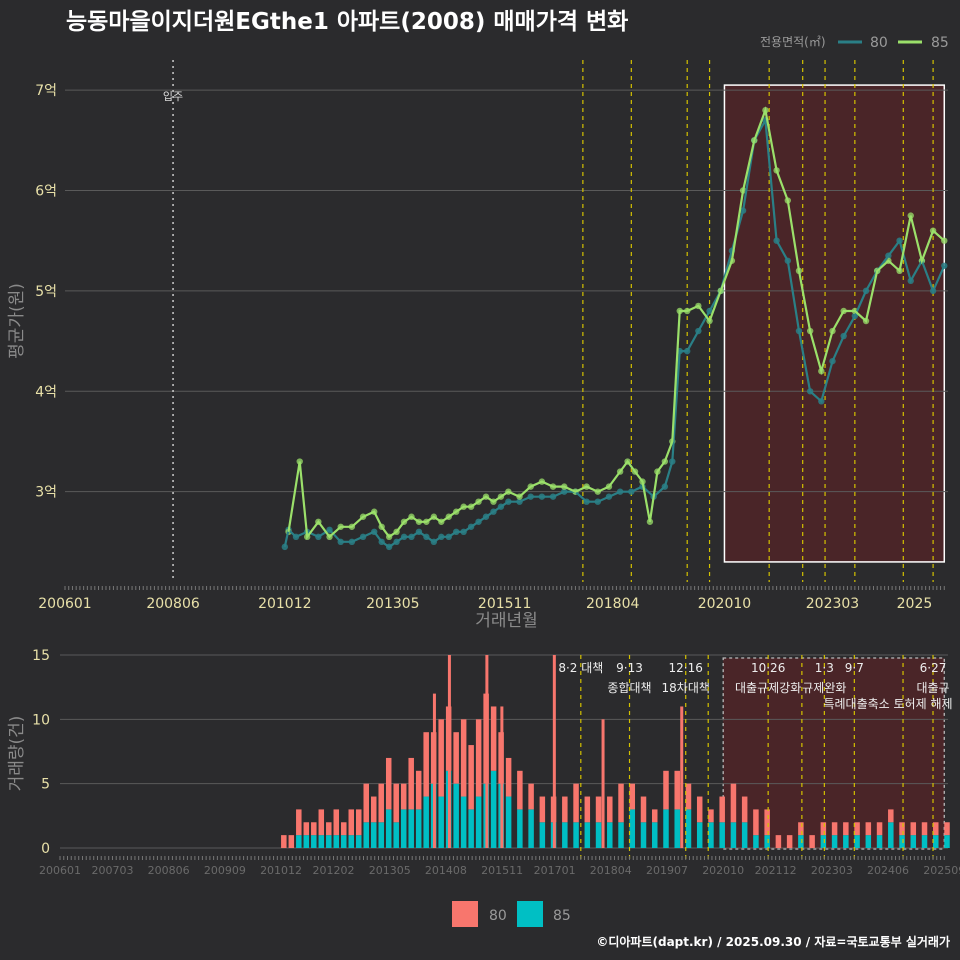 This screenshot has height=960, width=960. Describe the element at coordinates (879, 43) in the screenshot. I see `legend-label-80: 80` at that location.